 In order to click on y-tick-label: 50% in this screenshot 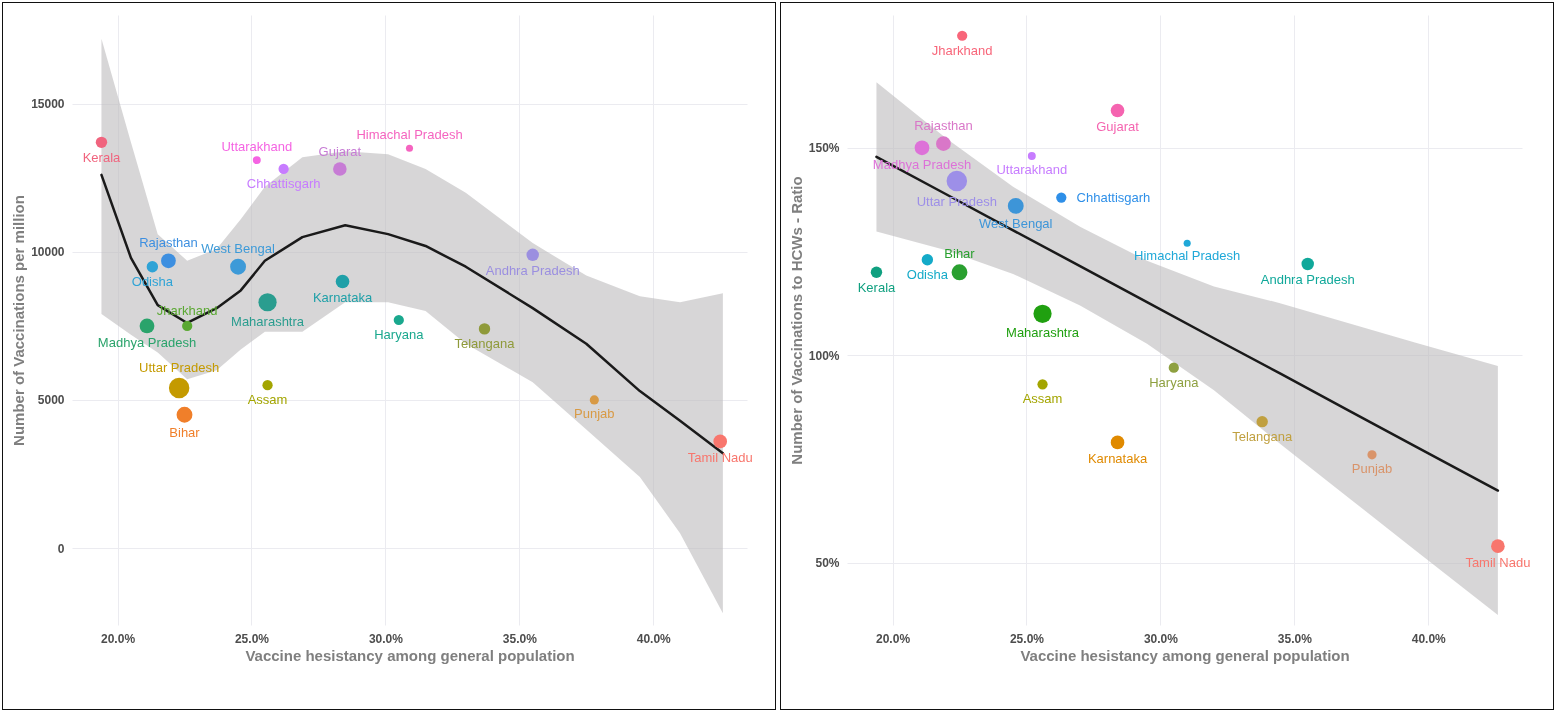, I will do `click(827, 563)`.